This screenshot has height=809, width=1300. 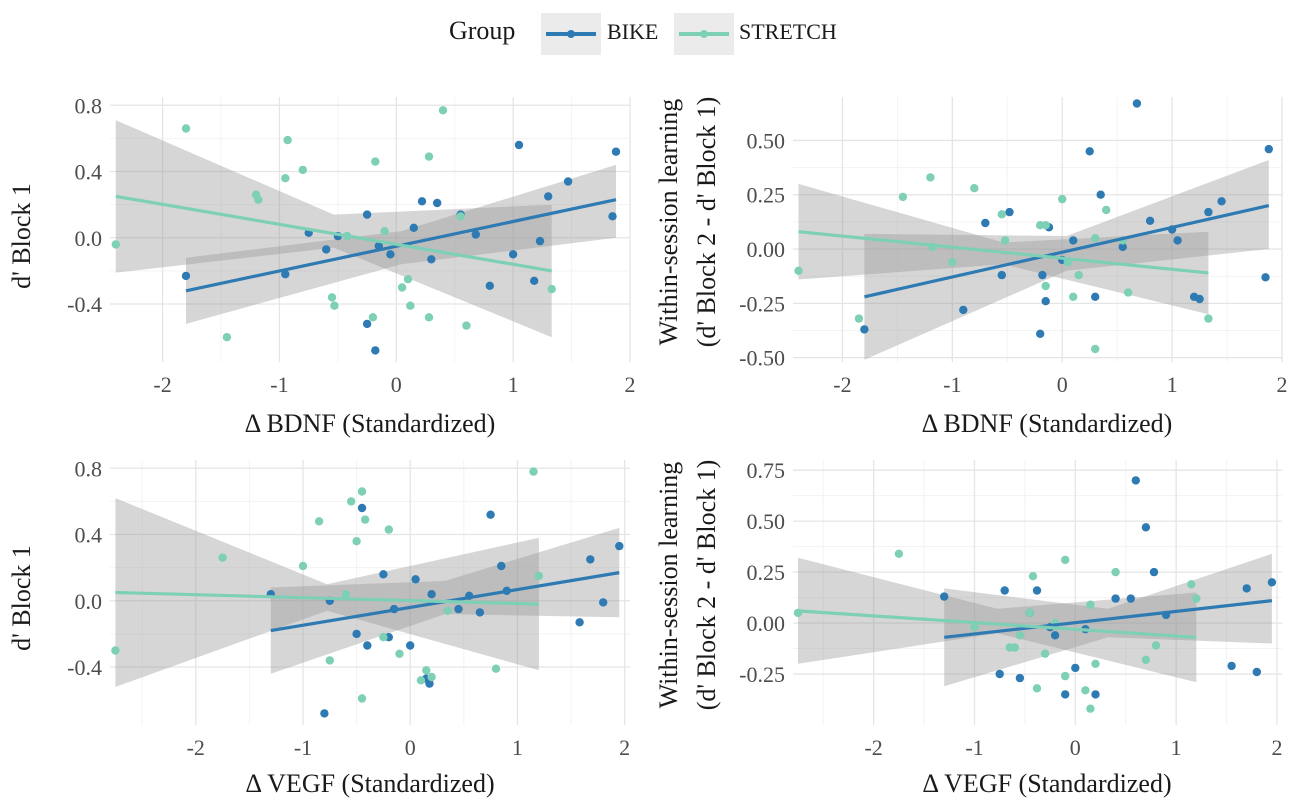 What do you see at coordinates (624, 747) in the screenshot?
I see `x-tick-label: 2` at bounding box center [624, 747].